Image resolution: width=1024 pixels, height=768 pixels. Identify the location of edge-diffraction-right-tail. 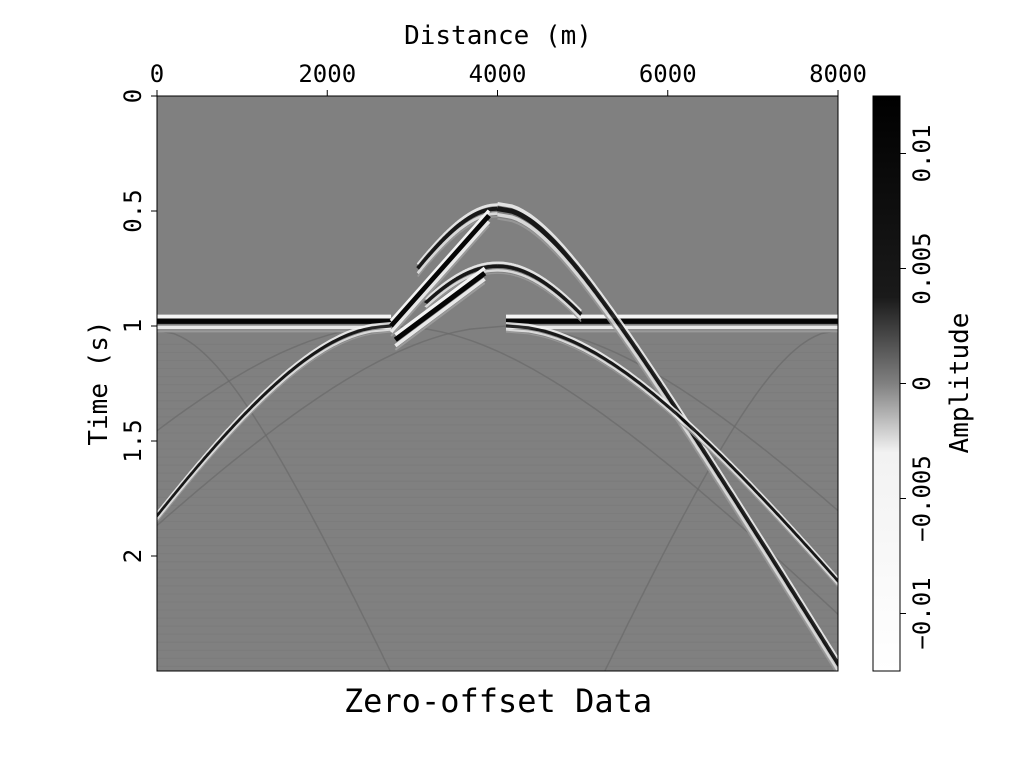
(671, 460).